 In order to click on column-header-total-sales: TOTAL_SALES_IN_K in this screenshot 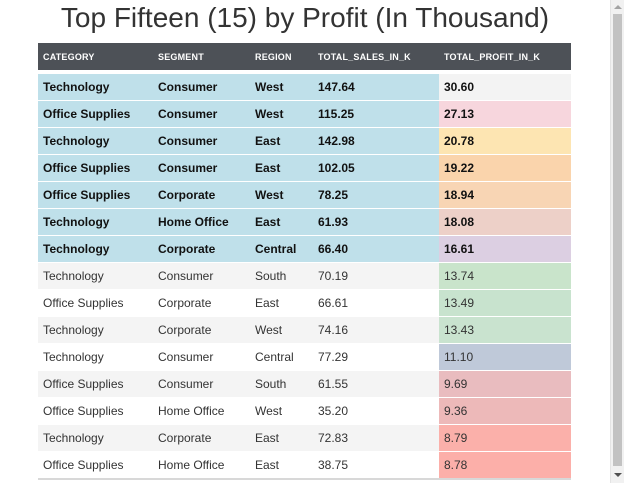, I will do `click(376, 56)`.